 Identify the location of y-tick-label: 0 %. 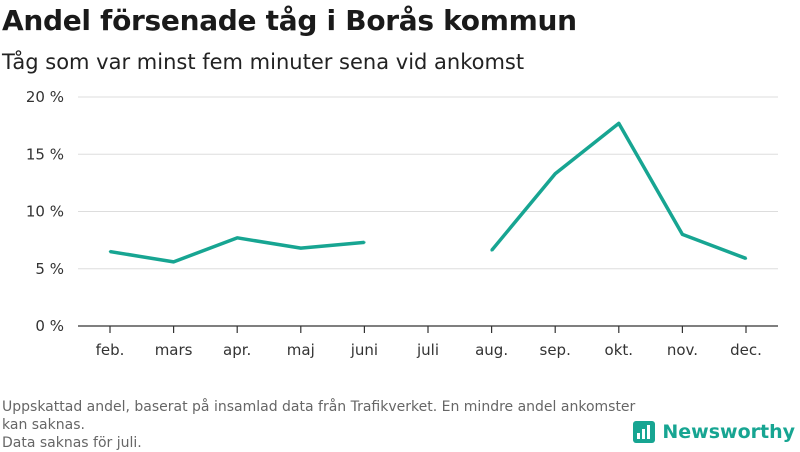
(49, 326).